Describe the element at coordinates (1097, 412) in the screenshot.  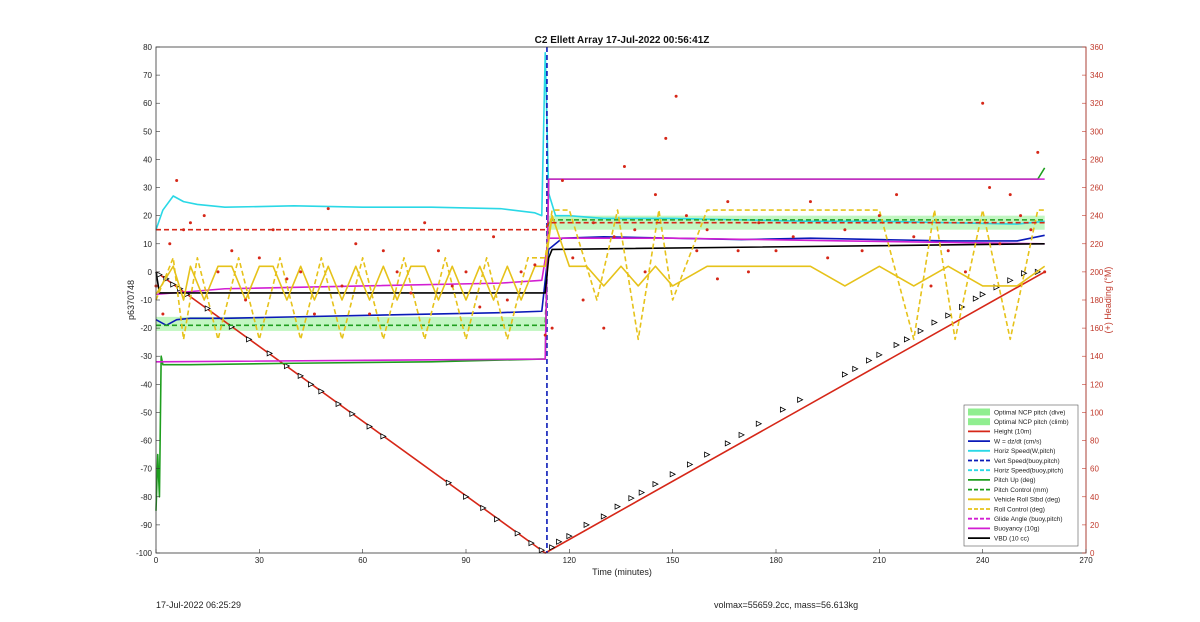
I see `y2-tick-label: 100` at that location.